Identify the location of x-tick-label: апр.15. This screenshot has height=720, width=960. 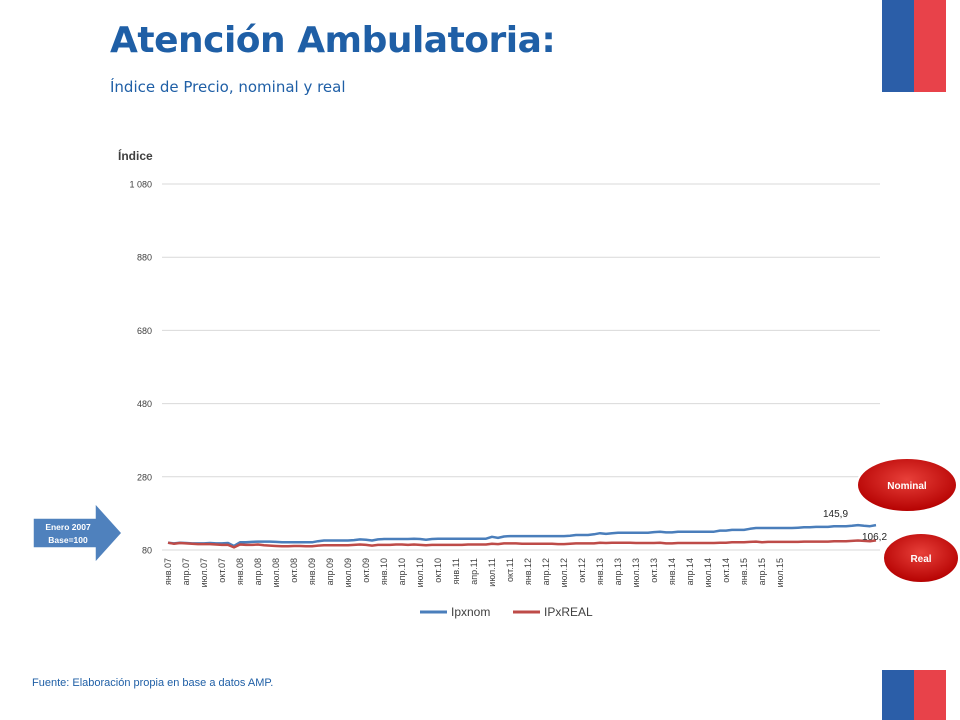
(762, 571).